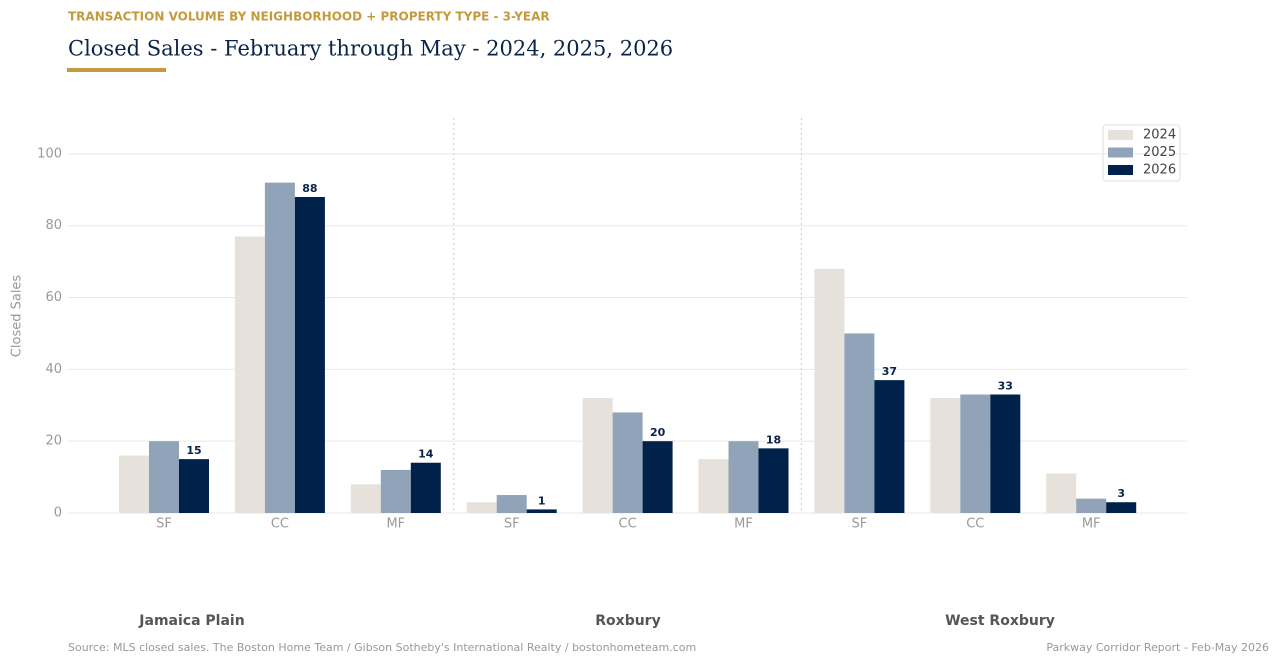 This screenshot has width=1280, height=664. What do you see at coordinates (53, 369) in the screenshot?
I see `y-tick-label: 40` at bounding box center [53, 369].